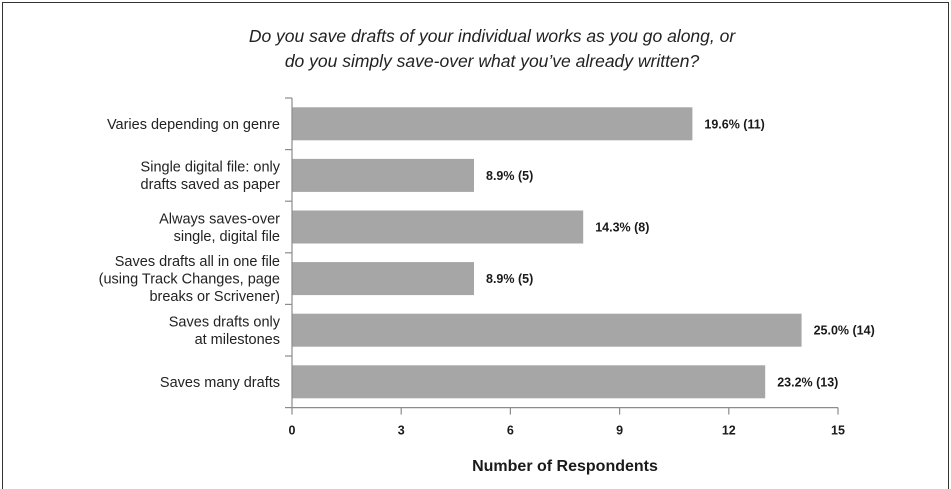 This screenshot has width=951, height=489. What do you see at coordinates (401, 431) in the screenshot?
I see `x-tick-label-3: 3` at bounding box center [401, 431].